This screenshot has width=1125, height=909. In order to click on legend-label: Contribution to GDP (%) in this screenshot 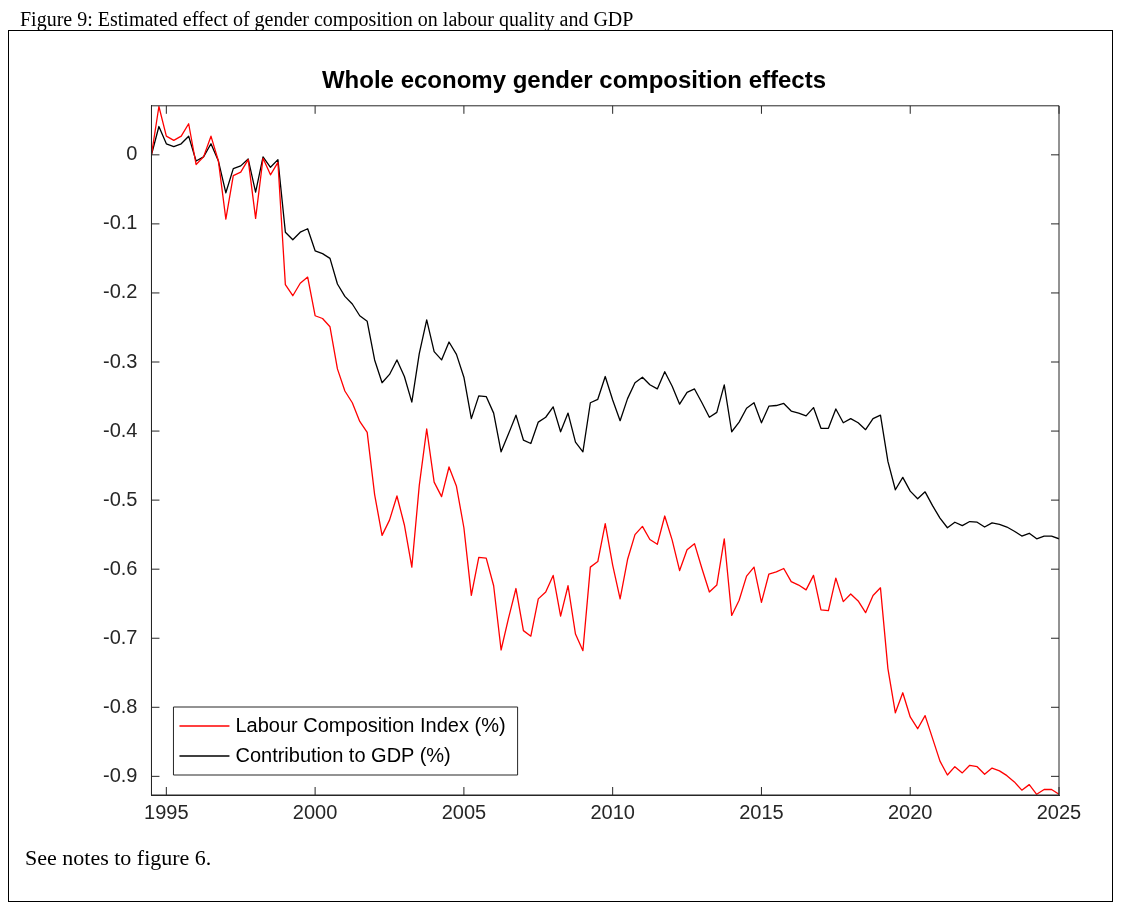, I will do `click(343, 754)`.